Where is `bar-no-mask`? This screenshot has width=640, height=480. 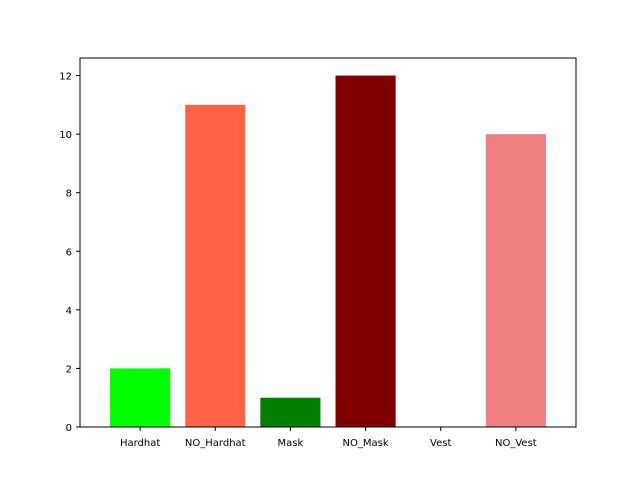 bar-no-mask is located at coordinates (365, 251).